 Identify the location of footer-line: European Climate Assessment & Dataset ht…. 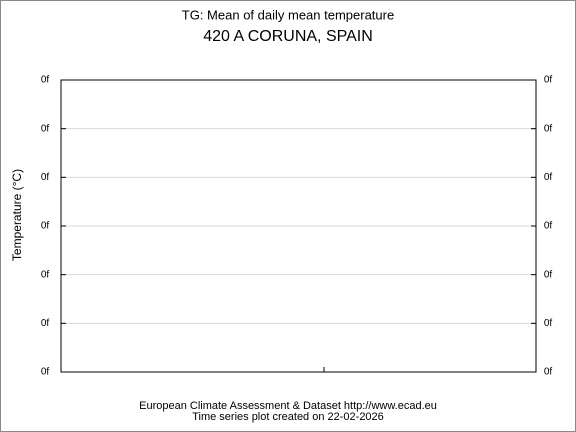
(288, 406).